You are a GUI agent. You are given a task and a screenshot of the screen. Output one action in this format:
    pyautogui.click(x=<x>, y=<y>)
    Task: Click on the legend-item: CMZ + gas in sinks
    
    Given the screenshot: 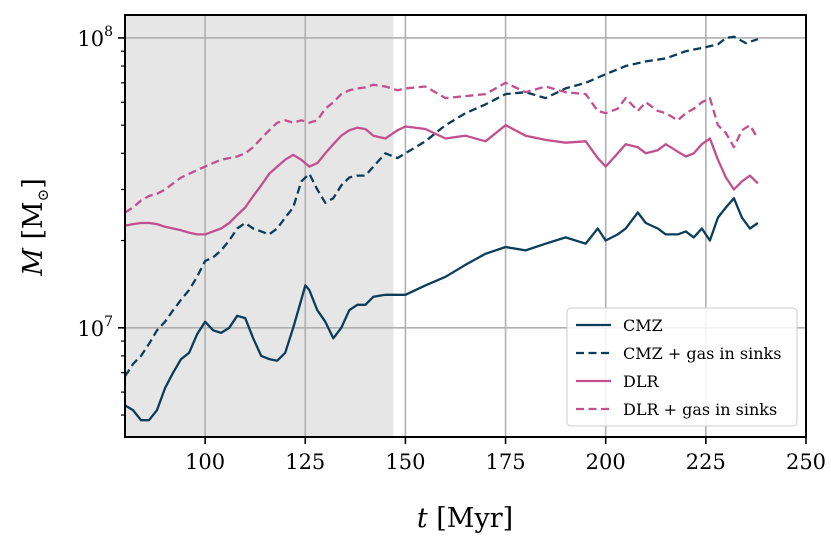 What is the action you would take?
    pyautogui.click(x=678, y=353)
    